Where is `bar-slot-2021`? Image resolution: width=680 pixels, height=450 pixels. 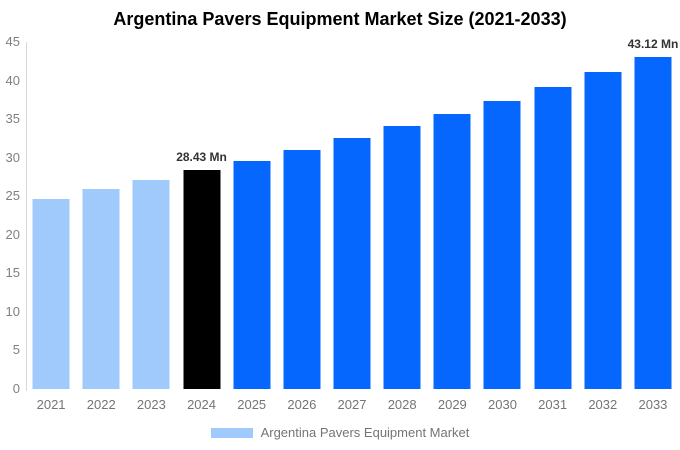 bar-slot-2021 is located at coordinates (51, 215).